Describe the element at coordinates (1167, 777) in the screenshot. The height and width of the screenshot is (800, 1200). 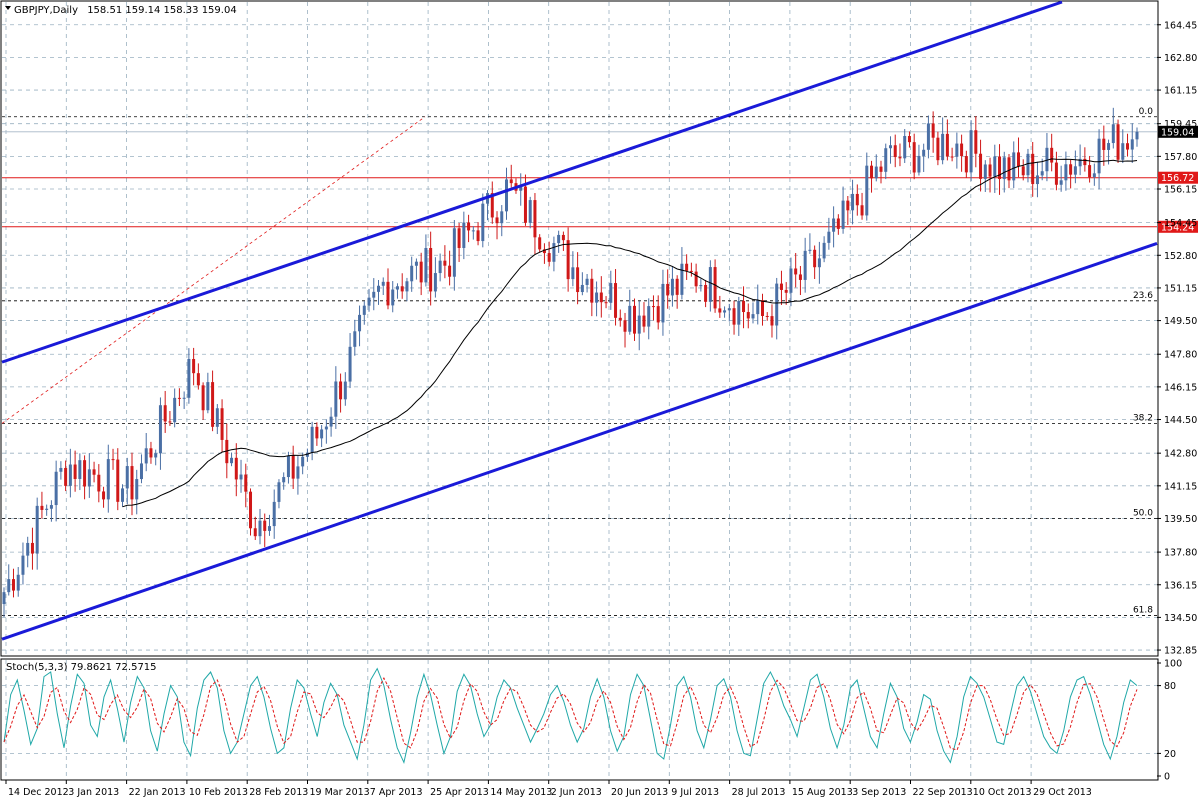
I see `stoch-tick-label: 0` at that location.